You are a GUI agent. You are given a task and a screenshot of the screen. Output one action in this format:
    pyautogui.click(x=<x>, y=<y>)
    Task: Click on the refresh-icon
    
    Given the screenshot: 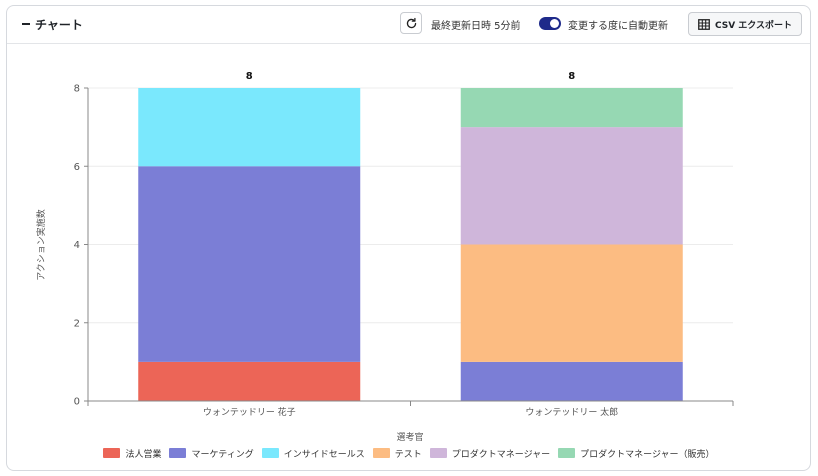 What is the action you would take?
    pyautogui.click(x=411, y=22)
    